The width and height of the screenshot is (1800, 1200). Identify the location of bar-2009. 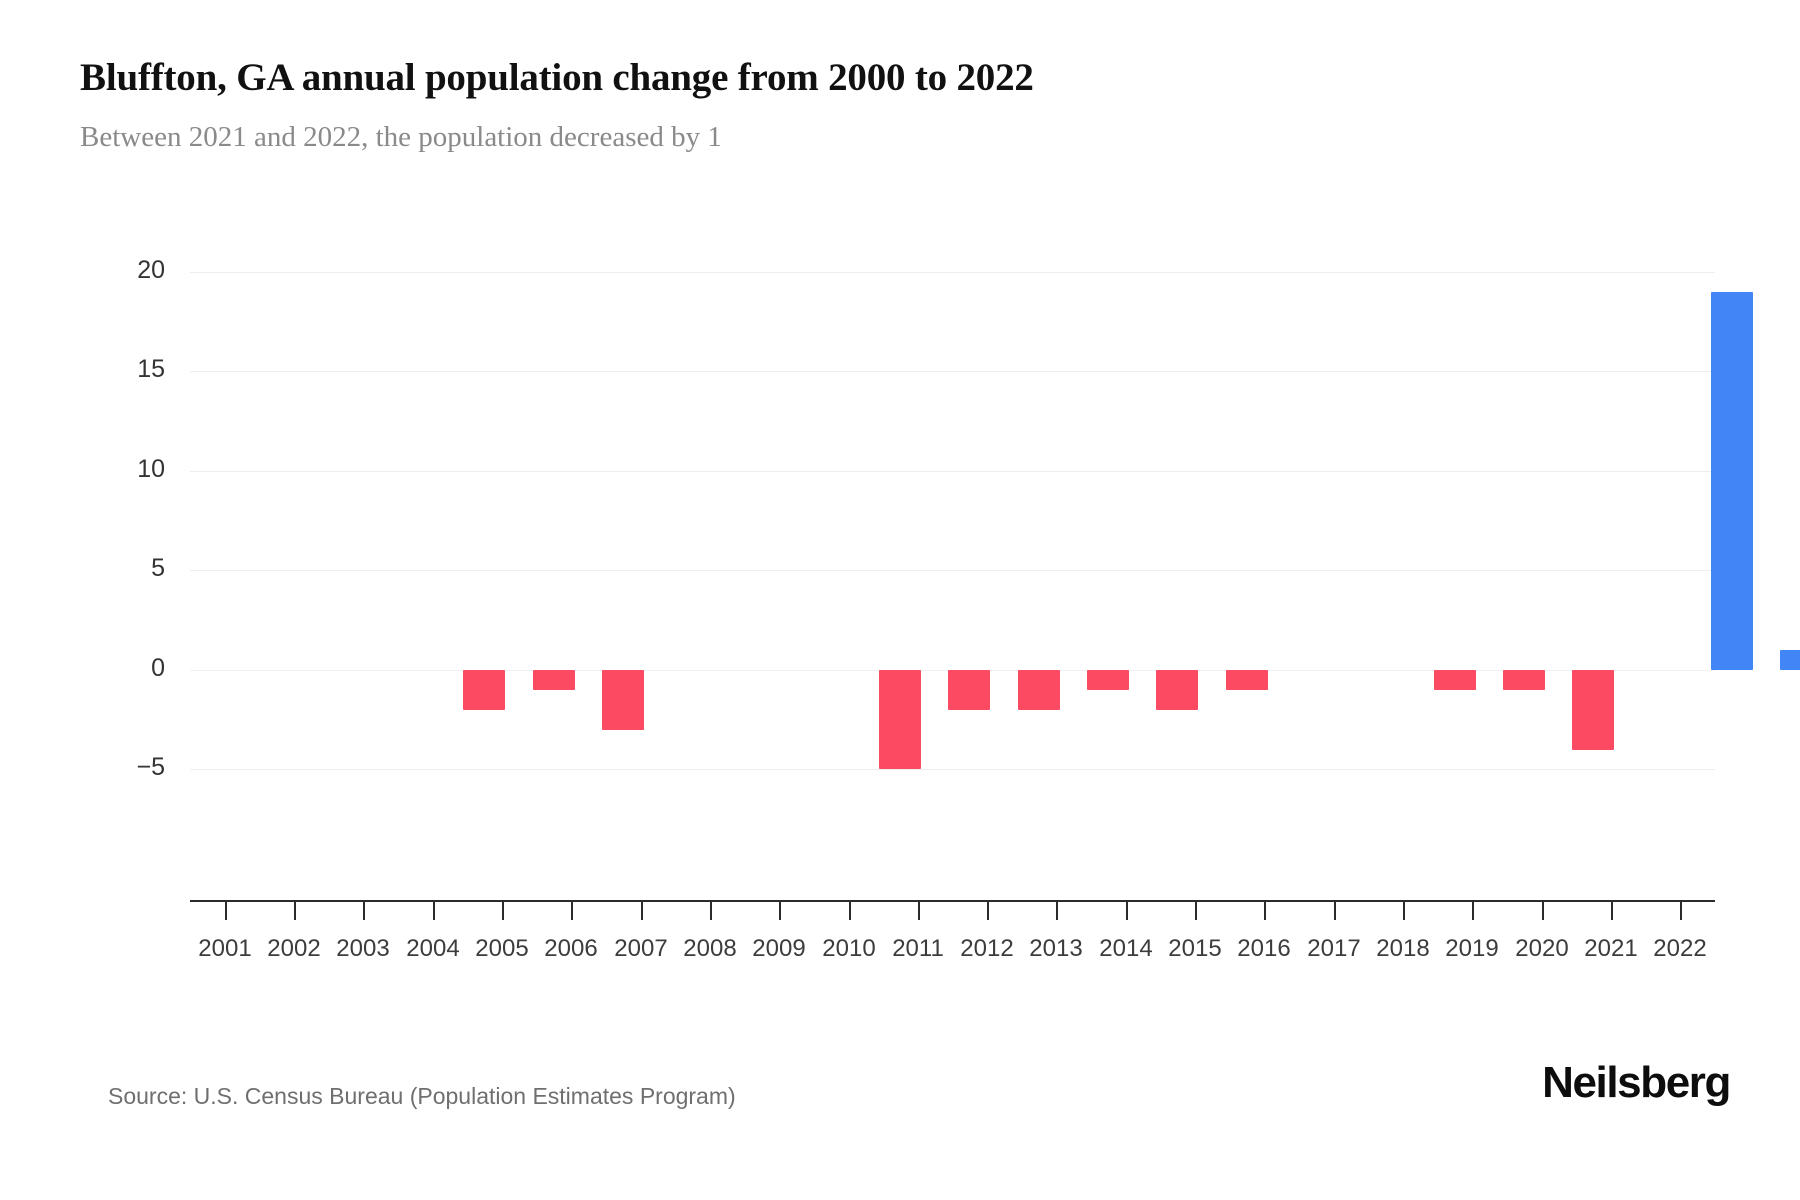
(969, 690).